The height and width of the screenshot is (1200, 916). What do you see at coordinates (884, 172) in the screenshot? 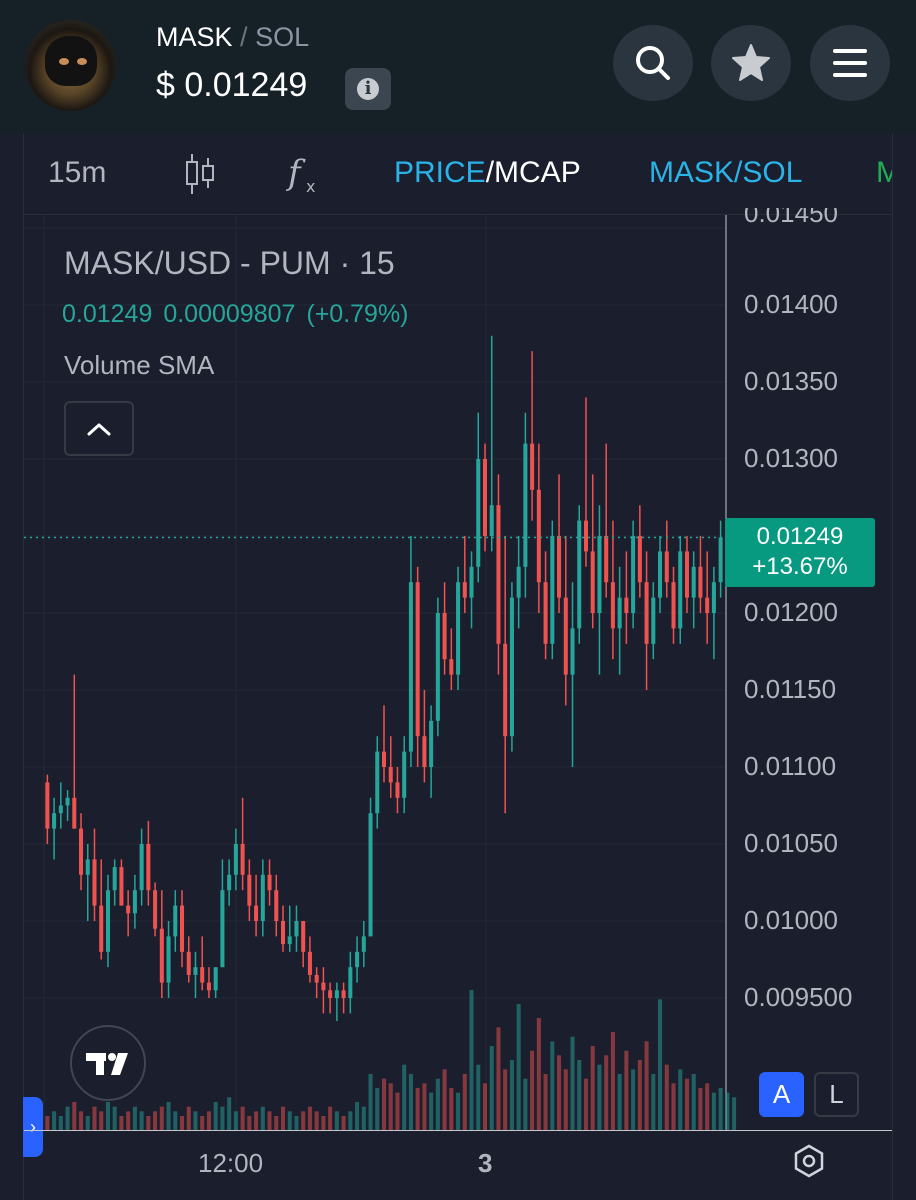
I see `toolbar-overflow-item: M` at bounding box center [884, 172].